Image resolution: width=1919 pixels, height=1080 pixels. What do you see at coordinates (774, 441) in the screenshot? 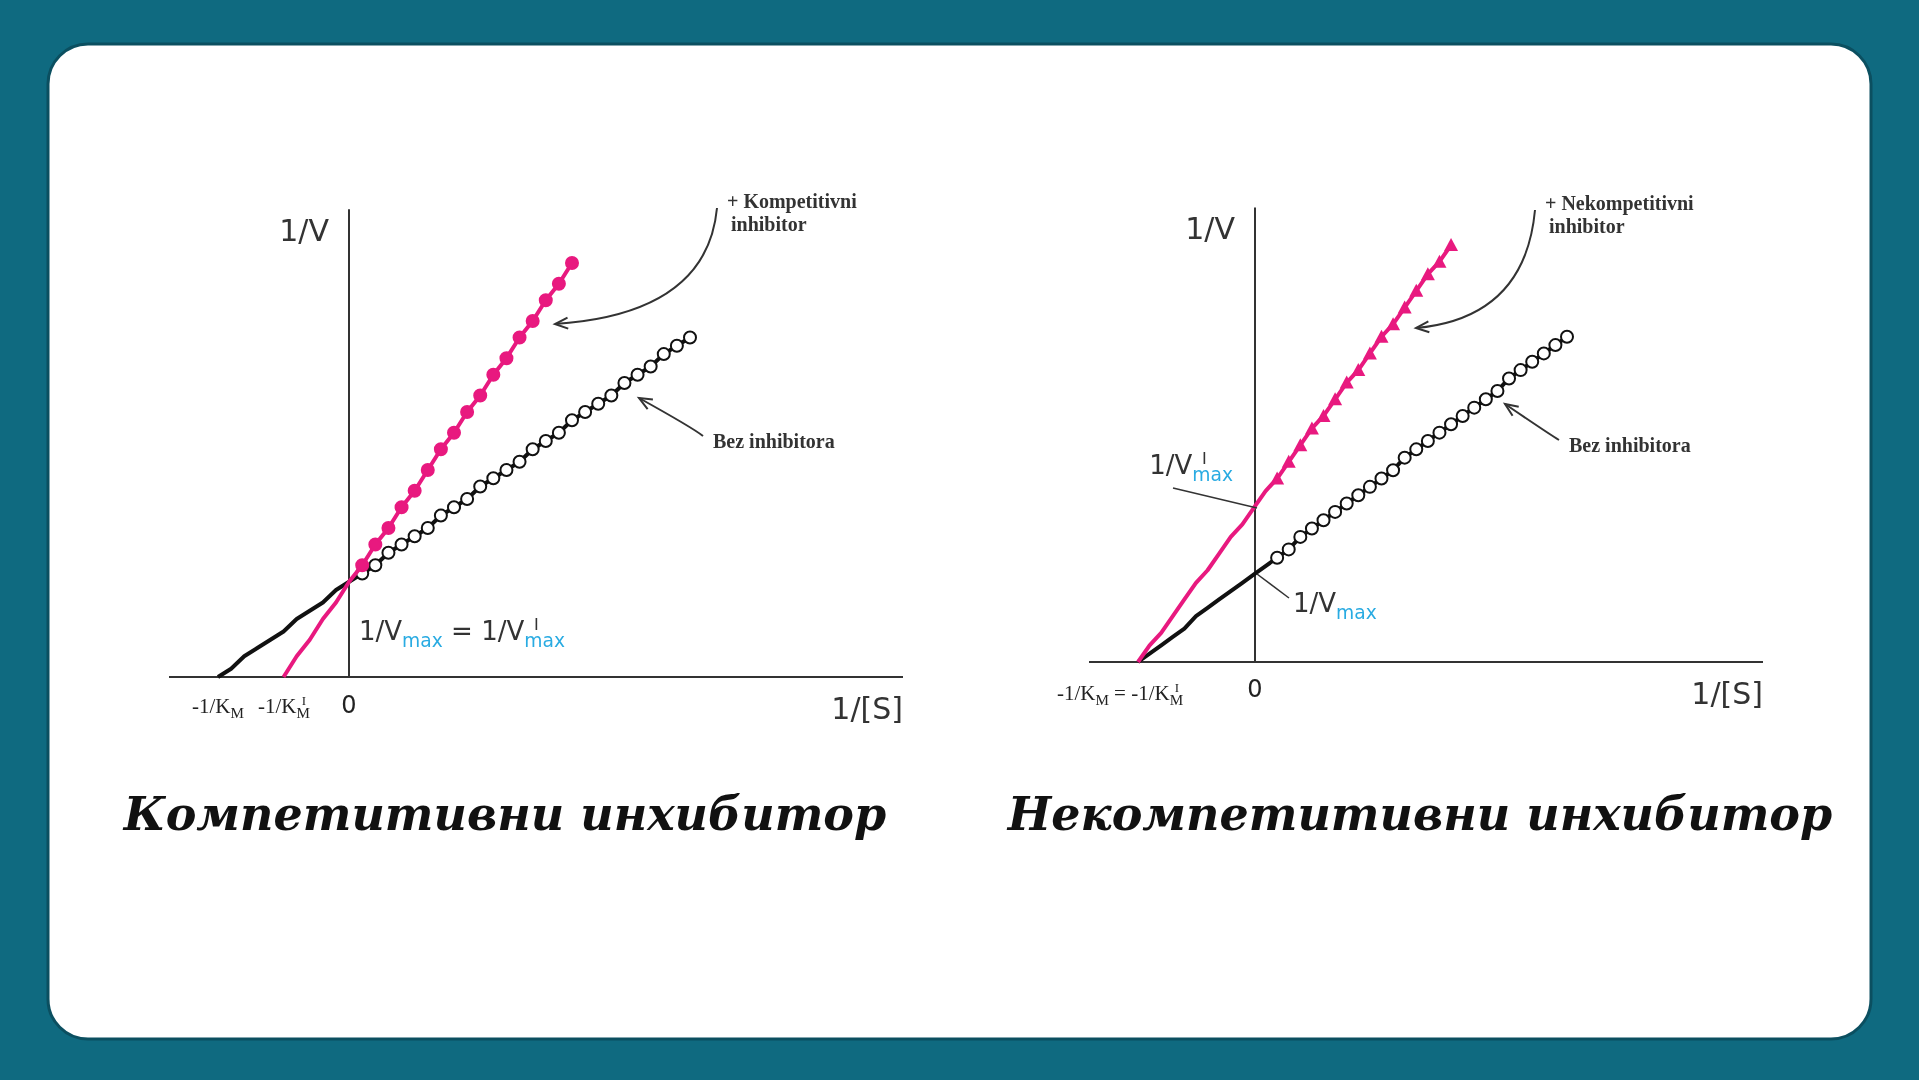
I see `text: Bez inhibitora` at bounding box center [774, 441].